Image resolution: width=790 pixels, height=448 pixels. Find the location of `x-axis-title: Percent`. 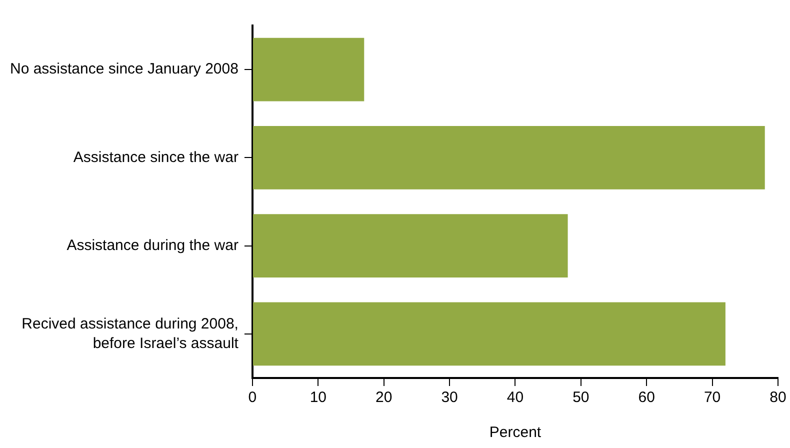

x-axis-title: Percent is located at coordinates (515, 433).